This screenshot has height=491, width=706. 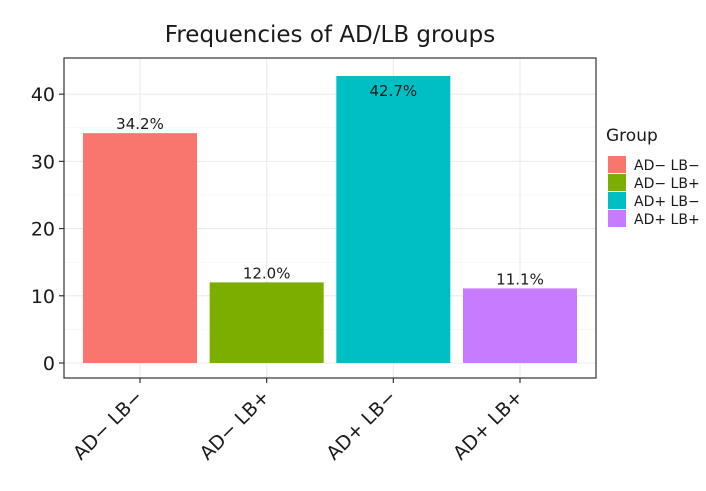 What do you see at coordinates (394, 91) in the screenshot?
I see `data-label: 42.7%` at bounding box center [394, 91].